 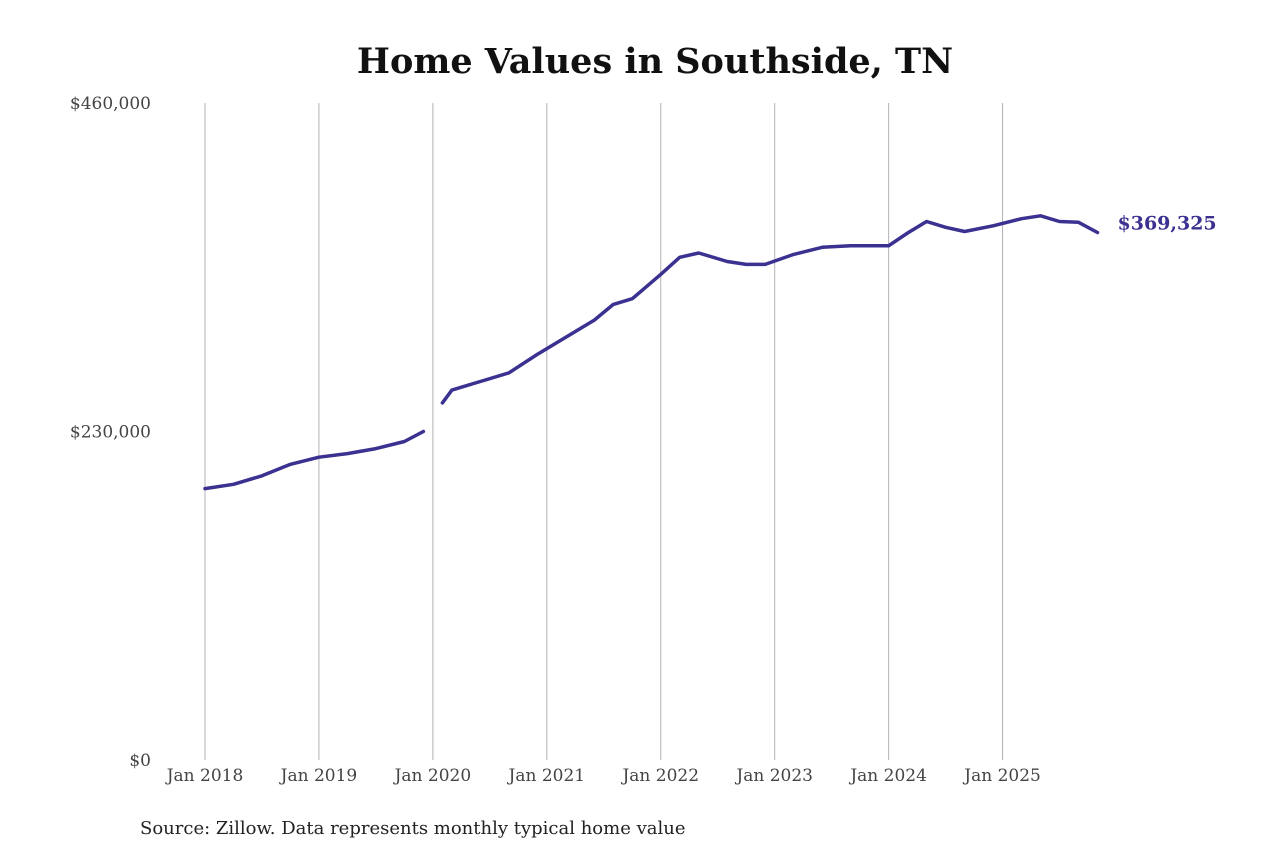 I want to click on x-tick-label: Jan 2023, so click(x=773, y=776).